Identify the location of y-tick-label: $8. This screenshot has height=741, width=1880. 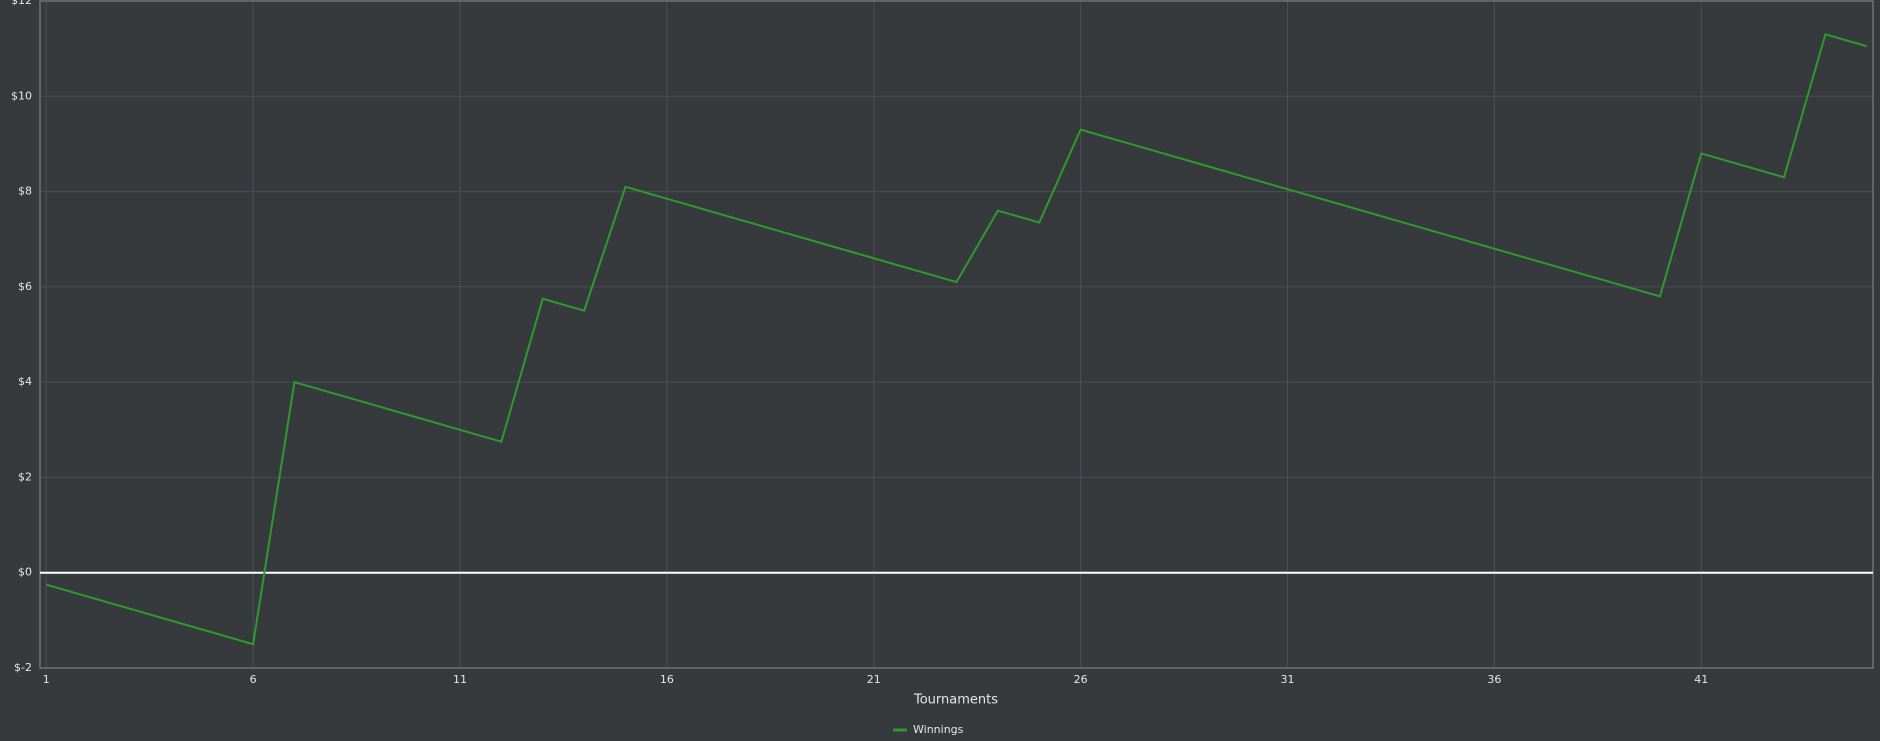
(25, 191).